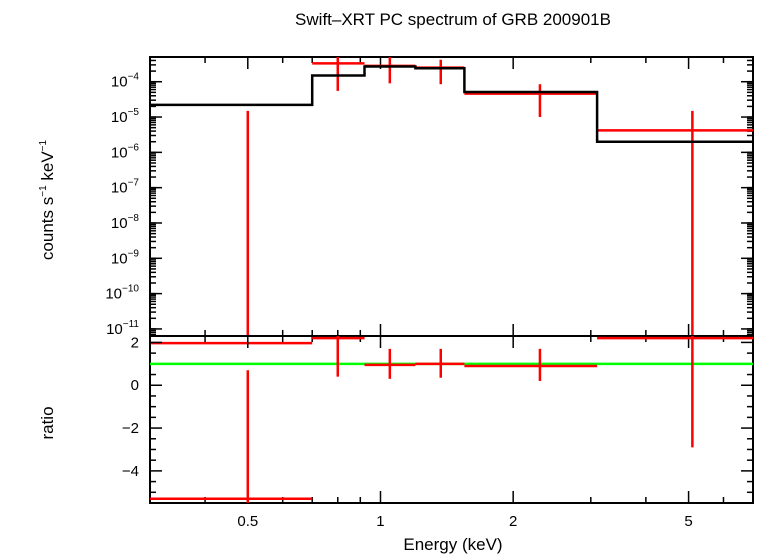 The width and height of the screenshot is (758, 556). I want to click on spectrum-ytick-label-exp: −4, so click(134, 77).